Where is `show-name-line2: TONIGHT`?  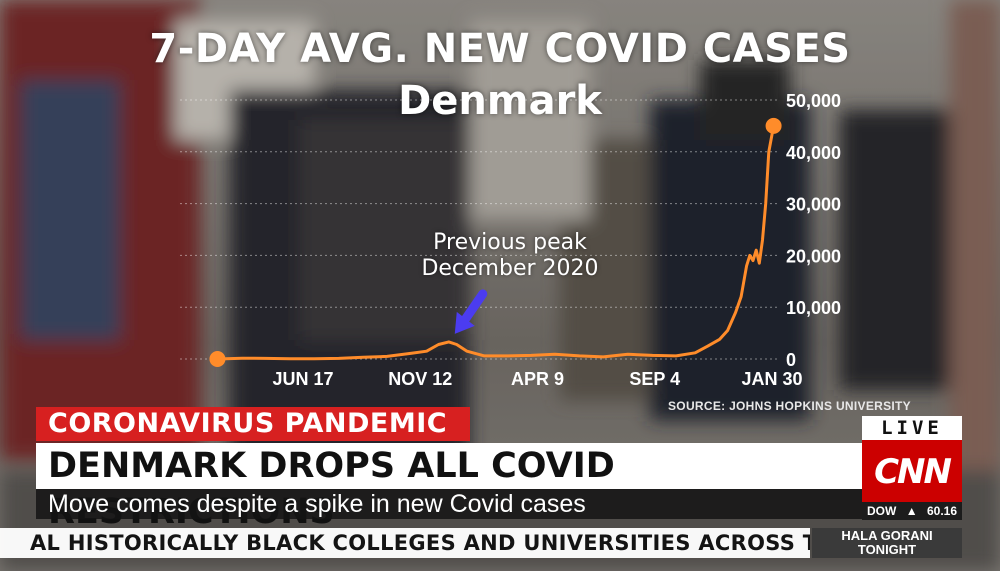
show-name-line2: TONIGHT is located at coordinates (887, 549).